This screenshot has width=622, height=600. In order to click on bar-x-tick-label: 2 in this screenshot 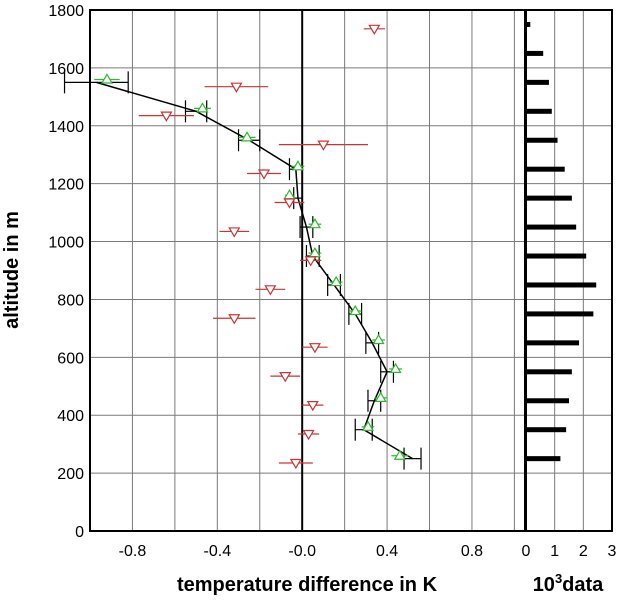, I will do `click(583, 551)`.